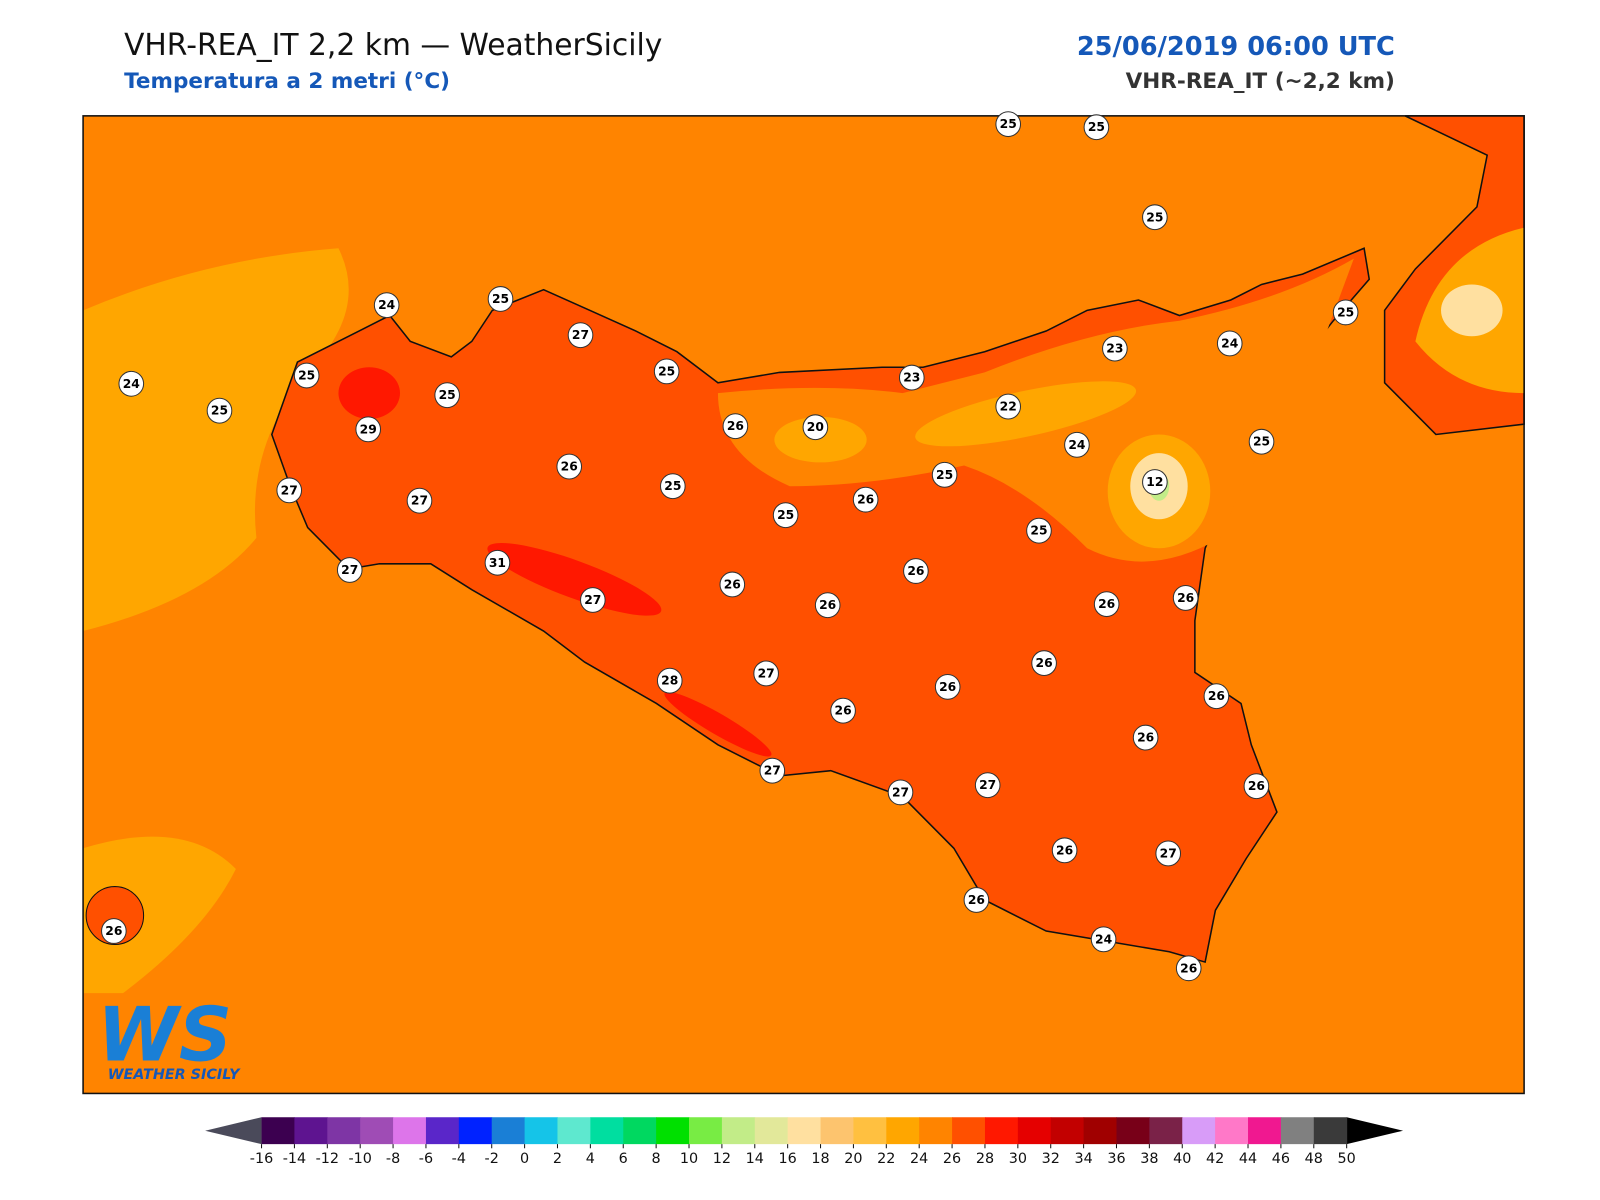 This screenshot has width=1600, height=1200. What do you see at coordinates (1018, 1159) in the screenshot?
I see `colorbar-tick-label: 30` at bounding box center [1018, 1159].